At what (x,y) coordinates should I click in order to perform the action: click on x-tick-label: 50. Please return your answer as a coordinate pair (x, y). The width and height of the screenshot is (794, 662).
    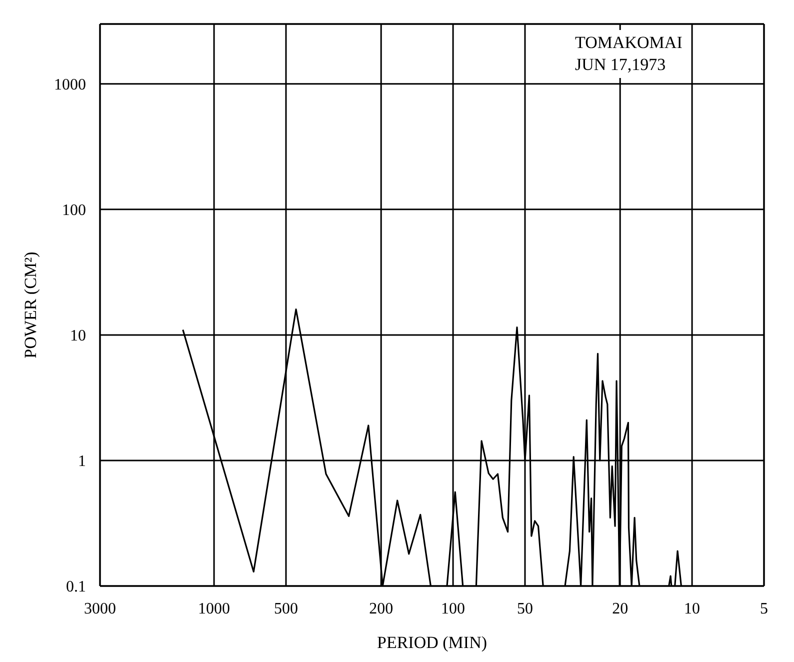
    Looking at the image, I should click on (524, 609).